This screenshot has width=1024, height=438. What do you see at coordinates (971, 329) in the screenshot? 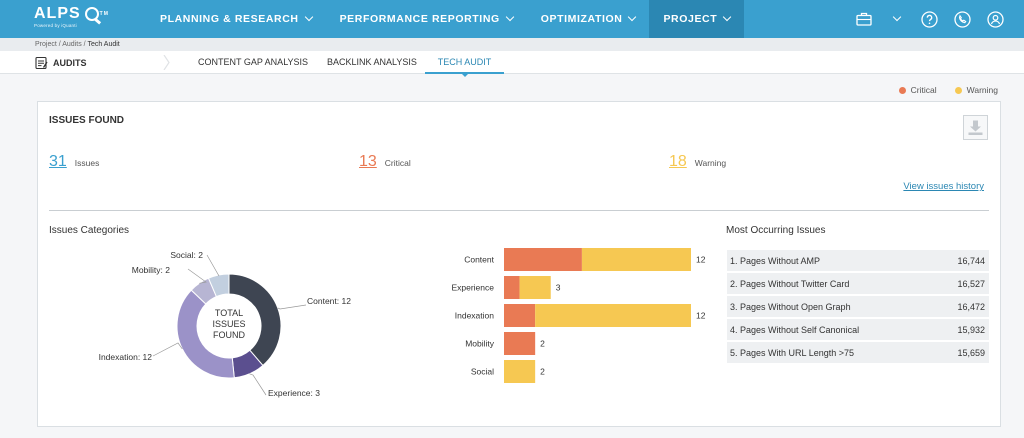
I see `issue-count: 15,932` at bounding box center [971, 329].